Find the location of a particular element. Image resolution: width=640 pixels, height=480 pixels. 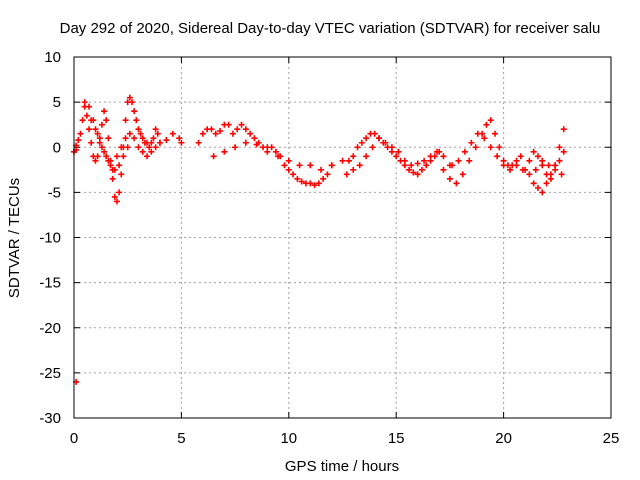

y-tick-label: -25 is located at coordinates (50, 373).